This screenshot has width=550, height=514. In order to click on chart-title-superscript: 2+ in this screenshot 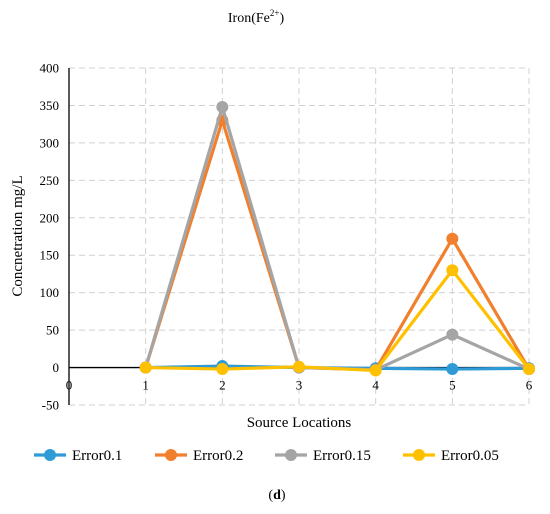, I will do `click(275, 13)`.